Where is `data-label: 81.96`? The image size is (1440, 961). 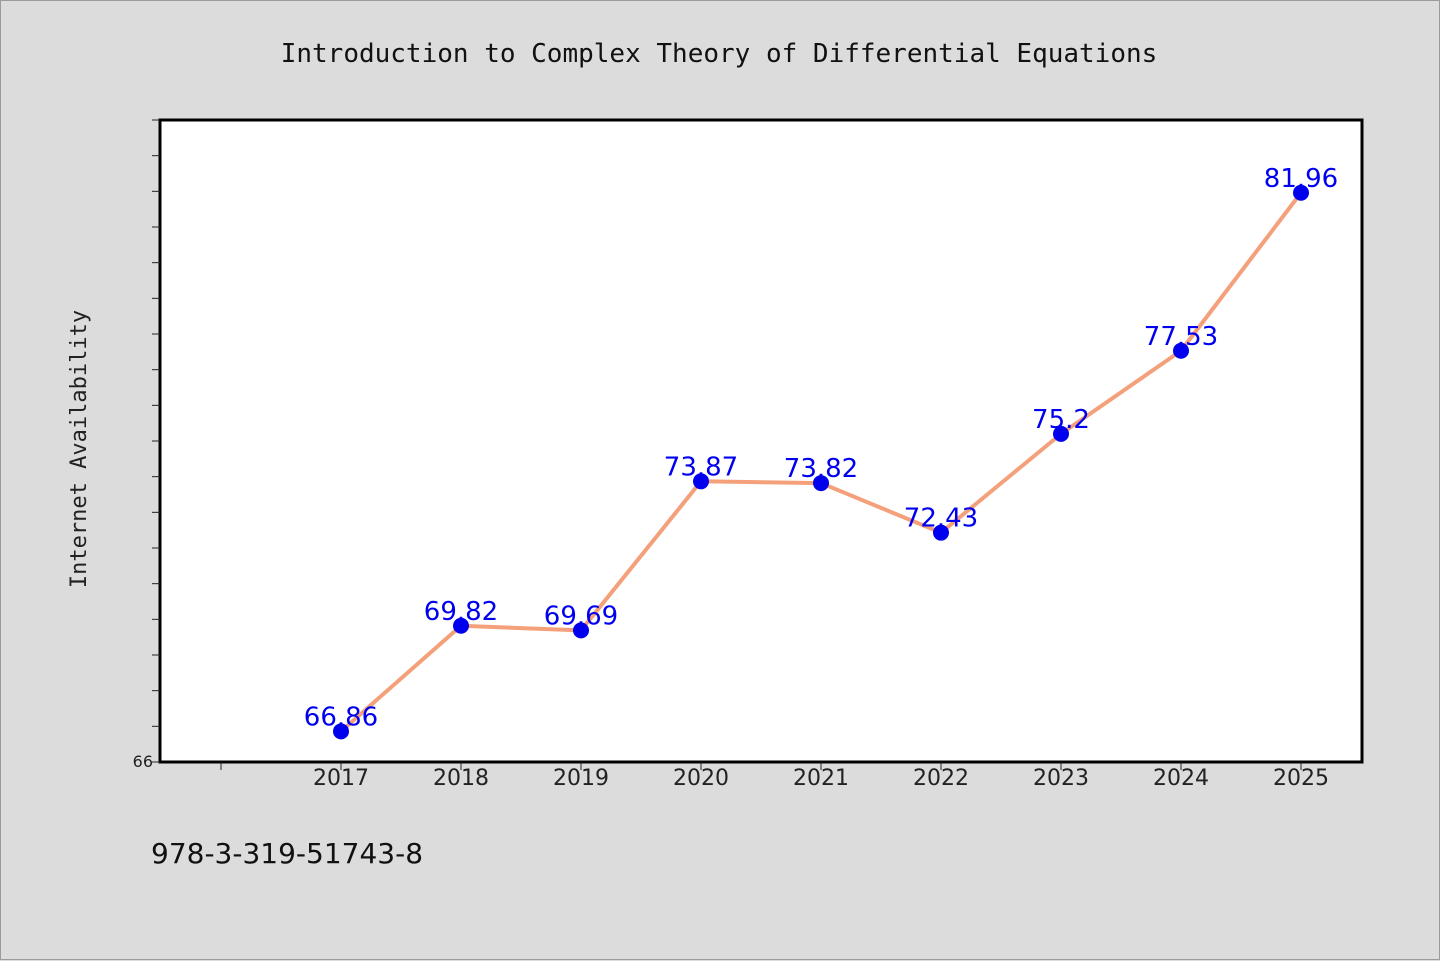
data-label: 81.96 is located at coordinates (1301, 179).